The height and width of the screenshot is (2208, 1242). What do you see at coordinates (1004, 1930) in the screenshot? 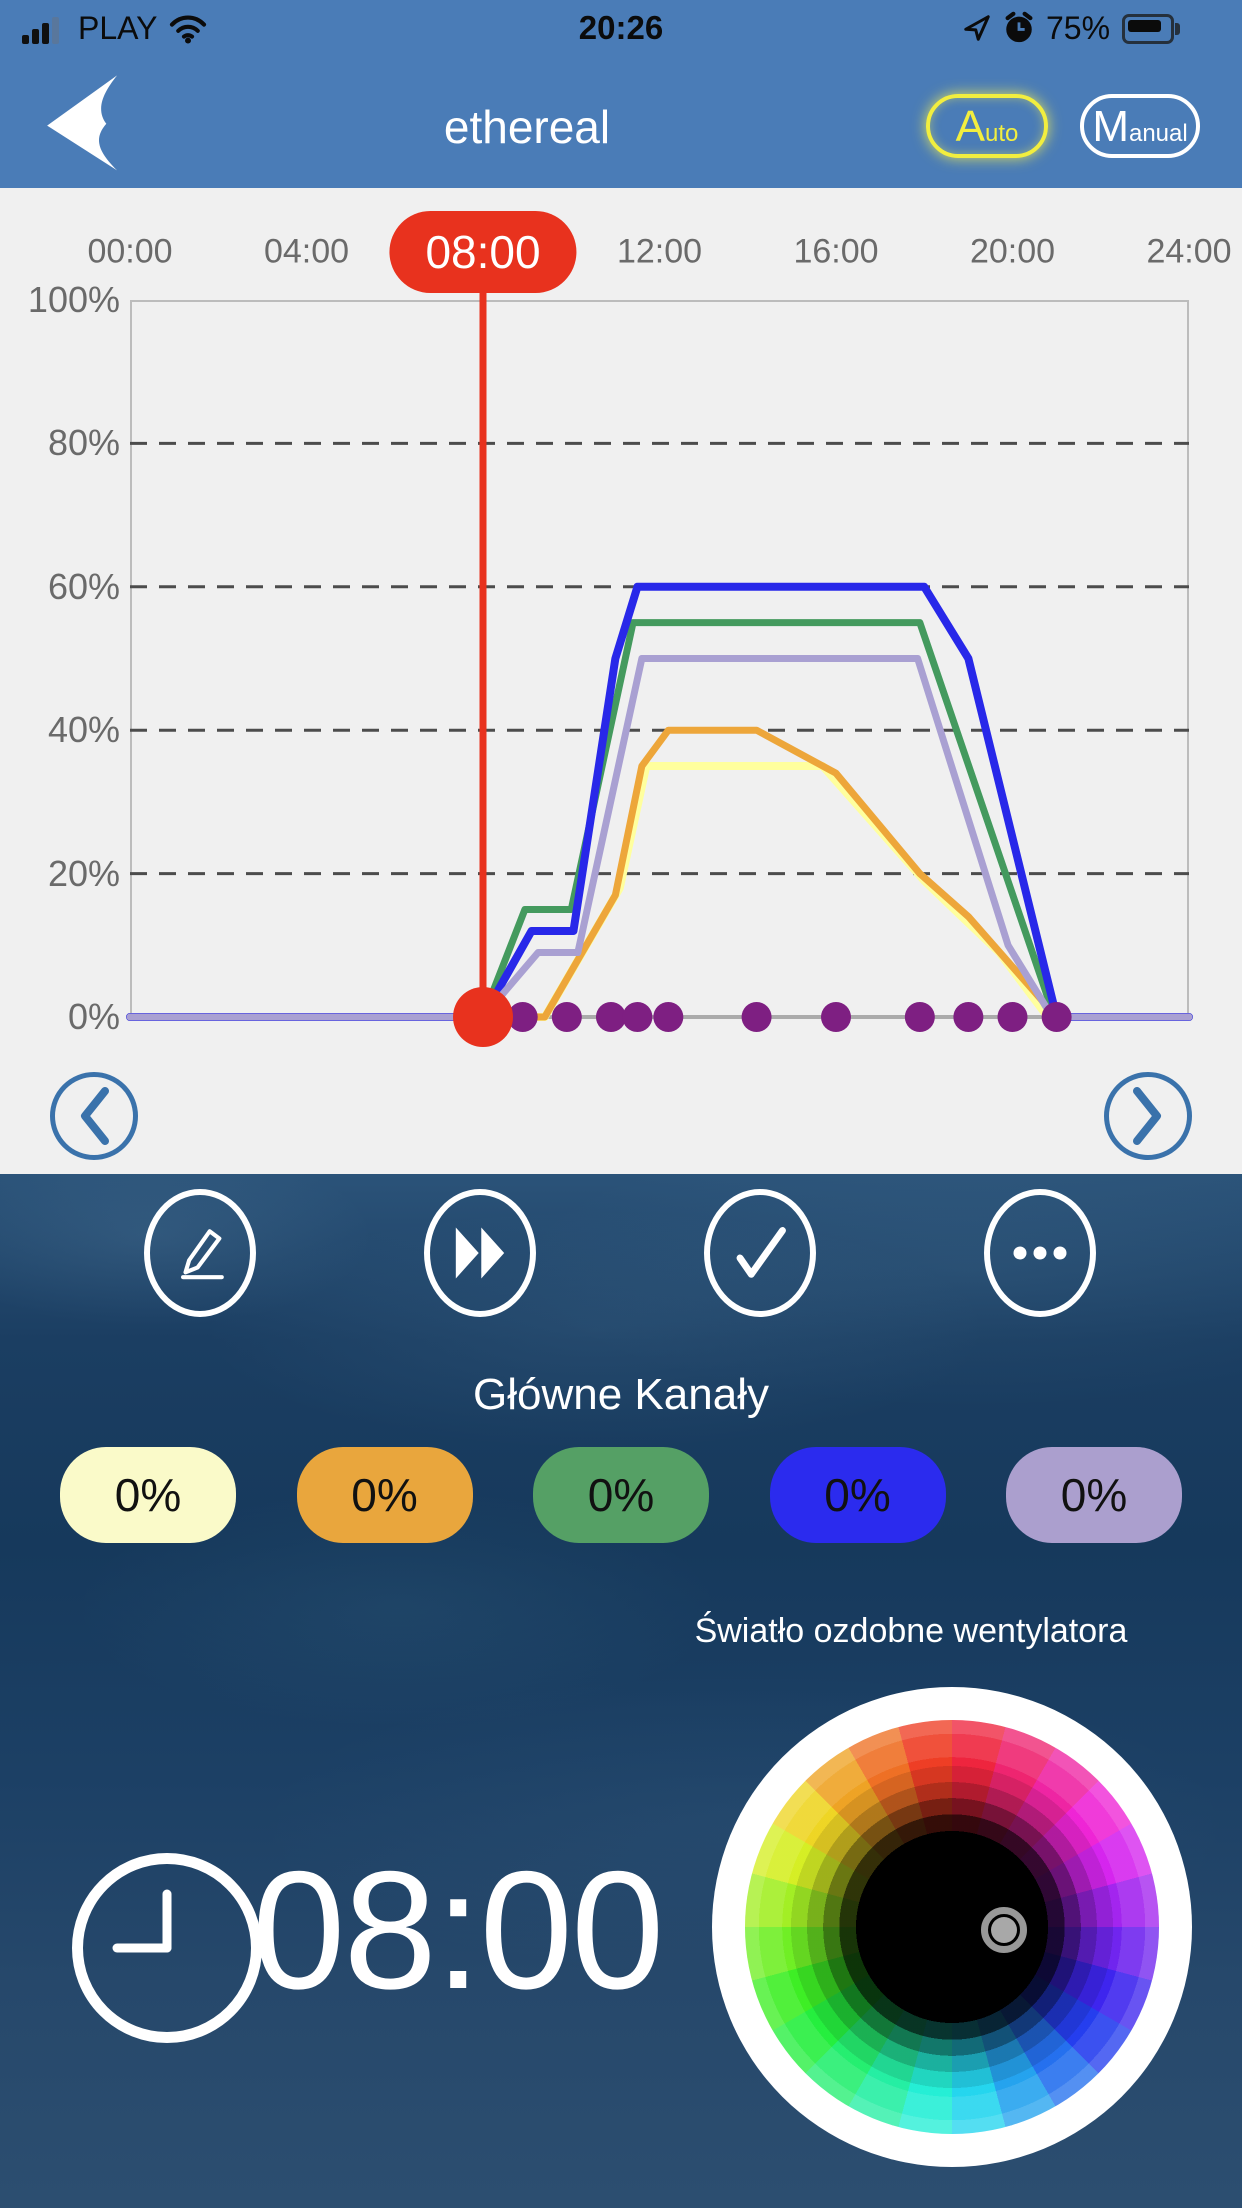
I see `color-wheel-handle` at bounding box center [1004, 1930].